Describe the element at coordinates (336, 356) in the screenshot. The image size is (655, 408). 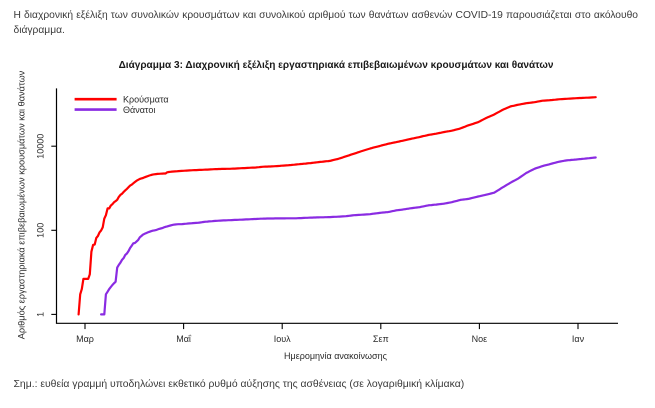
I see `svg-text: Ημερομηνία ανακοίνωσης` at that location.